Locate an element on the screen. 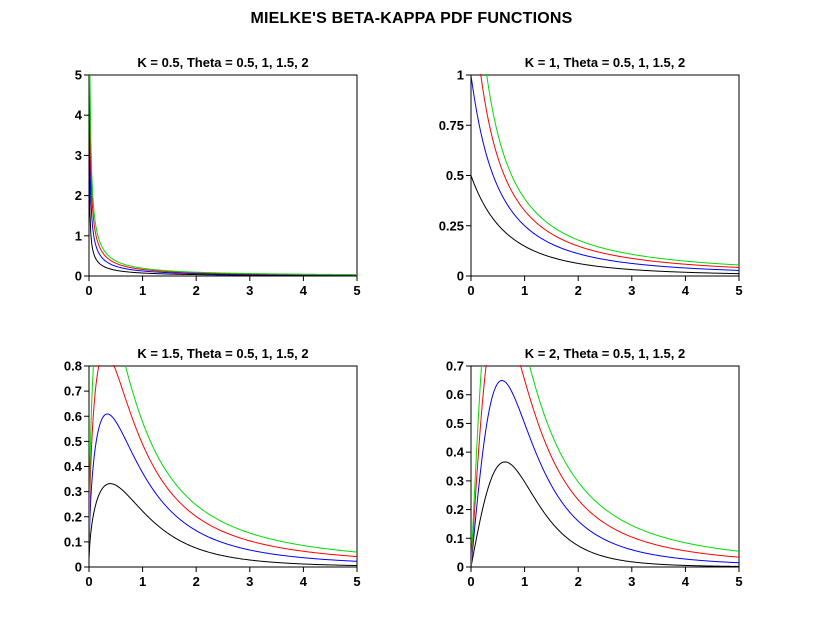  y-tick-label: 0.8 is located at coordinates (73, 366).